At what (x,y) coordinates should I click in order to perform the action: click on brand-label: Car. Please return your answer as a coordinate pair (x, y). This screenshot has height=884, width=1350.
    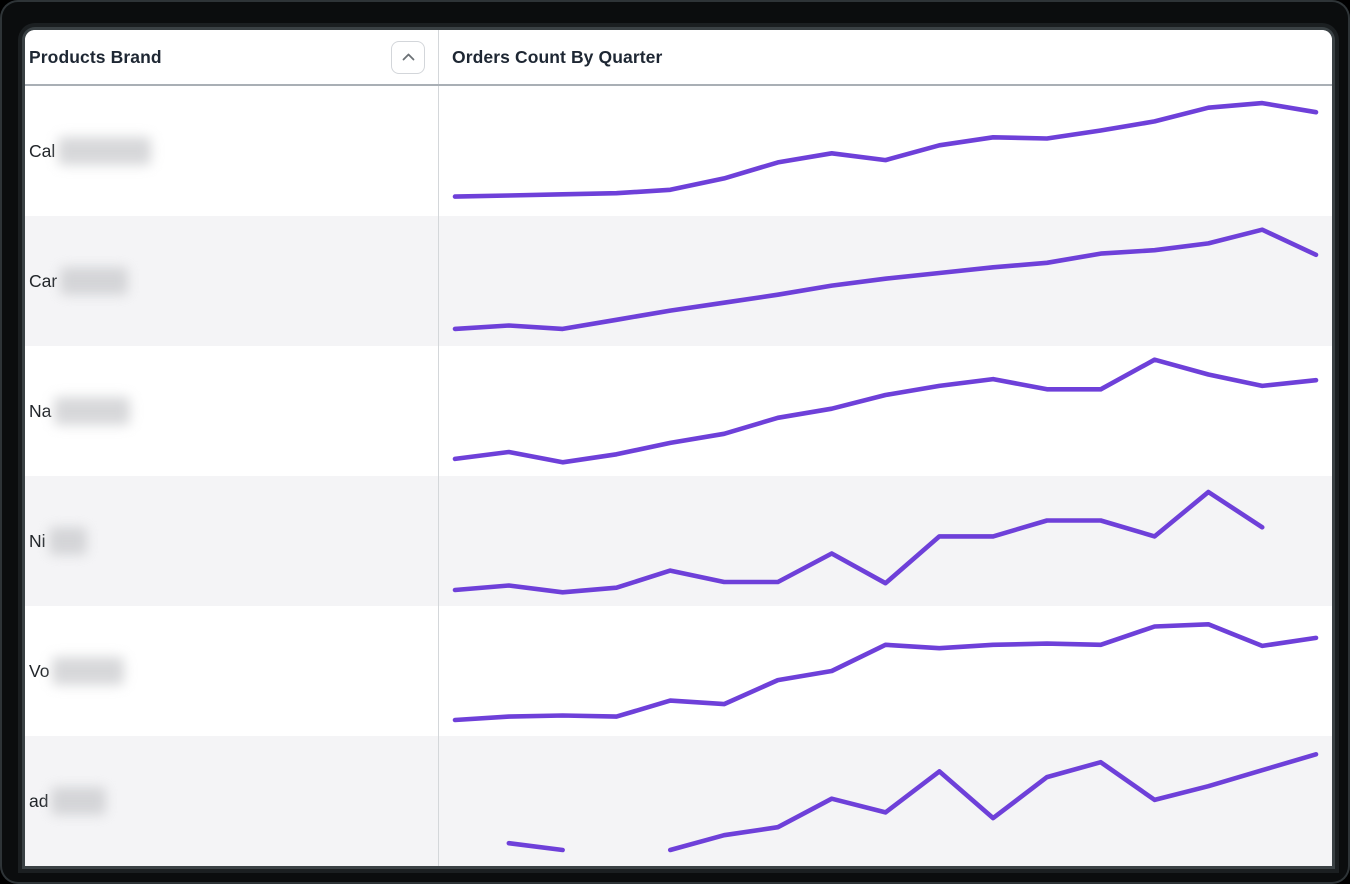
    Looking at the image, I should click on (43, 280).